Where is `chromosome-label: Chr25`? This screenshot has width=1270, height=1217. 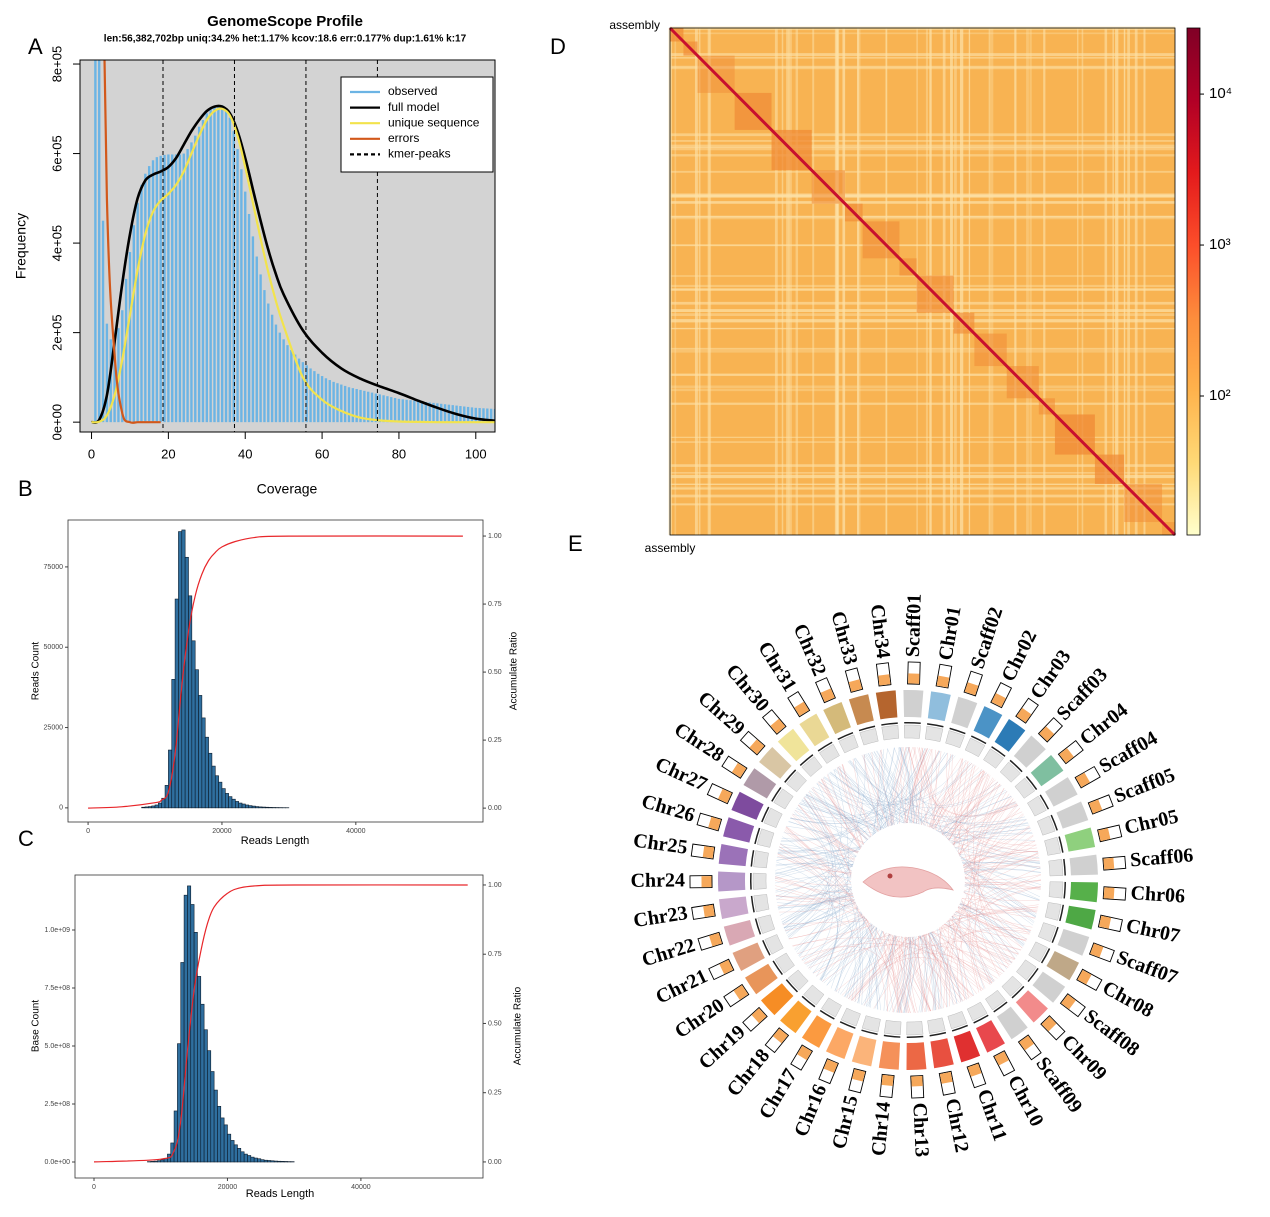
chromosome-label: Chr25 is located at coordinates (660, 844).